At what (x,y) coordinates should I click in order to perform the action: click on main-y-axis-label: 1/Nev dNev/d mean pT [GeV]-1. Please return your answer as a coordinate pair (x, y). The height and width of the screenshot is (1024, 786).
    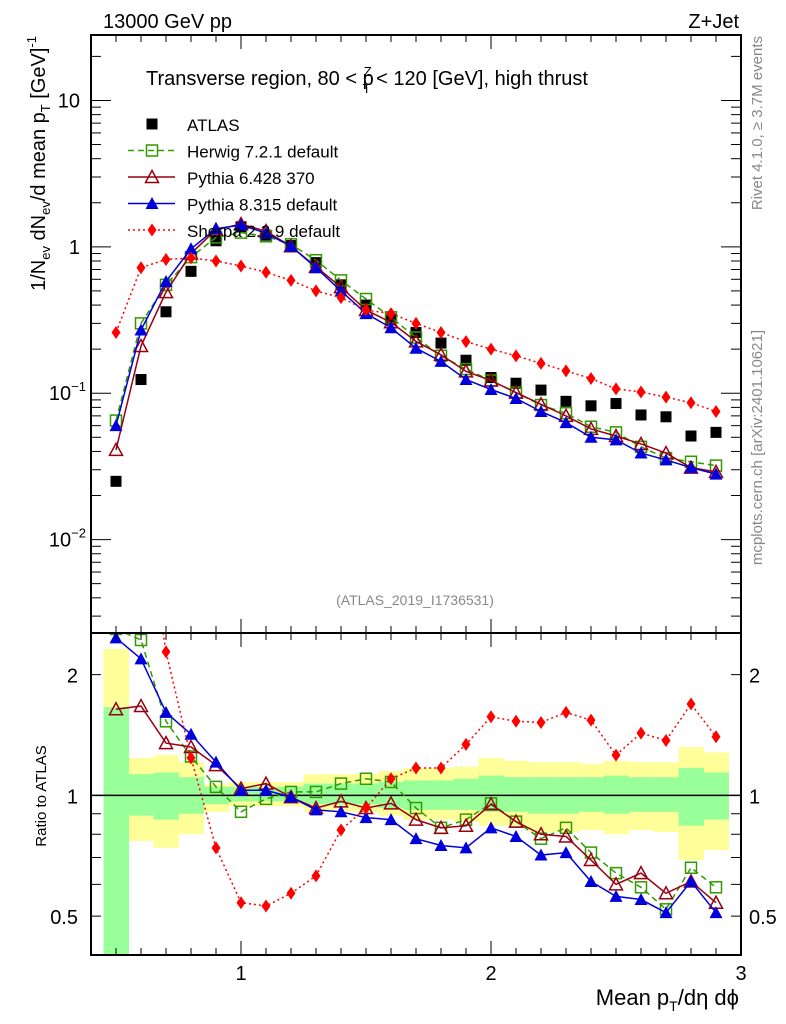
    Looking at the image, I should click on (38, 163).